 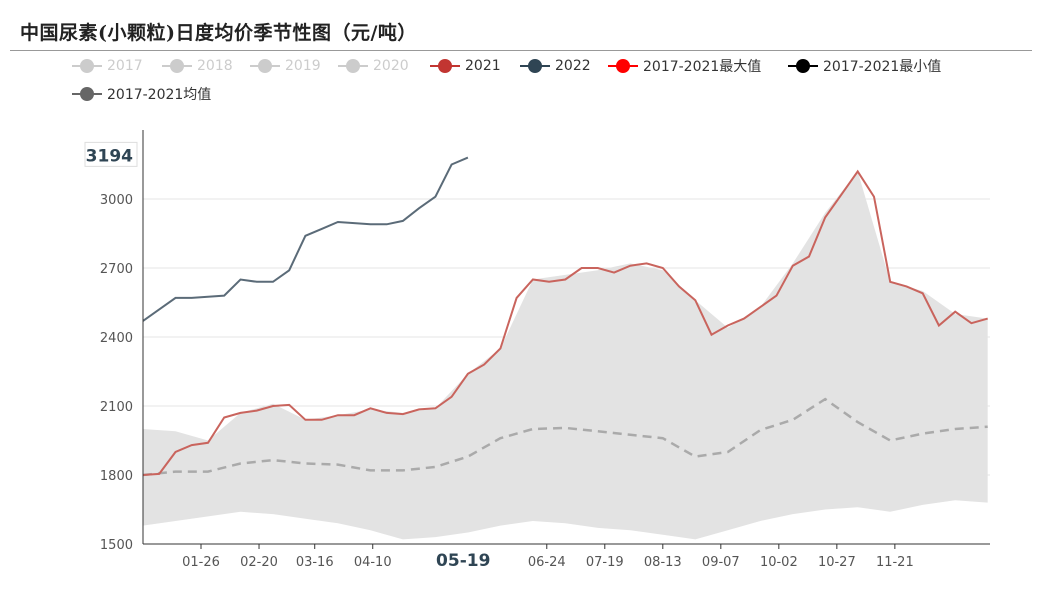 What do you see at coordinates (116, 545) in the screenshot?
I see `y-tick-label: 1500` at bounding box center [116, 545].